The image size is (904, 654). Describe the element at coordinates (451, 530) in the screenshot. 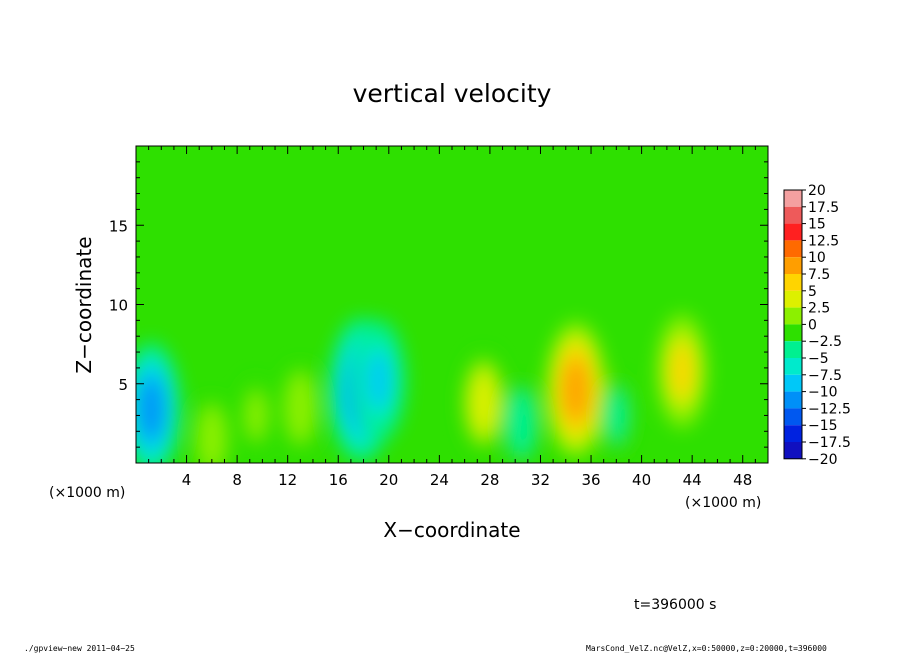

I see `x-axis-label: X−coordinate` at that location.